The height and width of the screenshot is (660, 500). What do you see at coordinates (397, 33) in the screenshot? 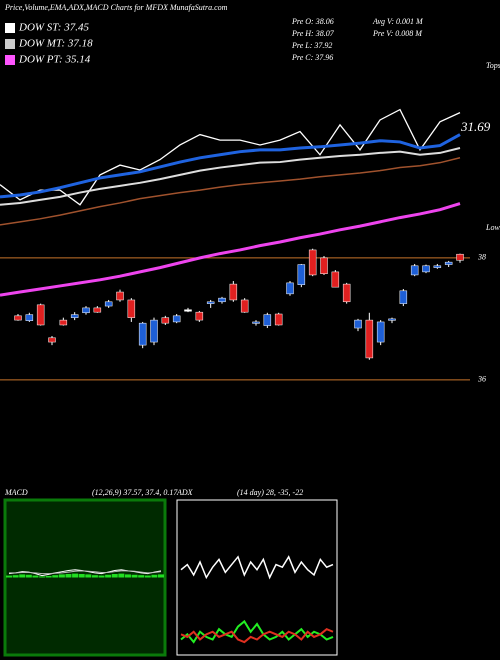
I see `info-text: Pre V: 0.008 M` at bounding box center [397, 33].